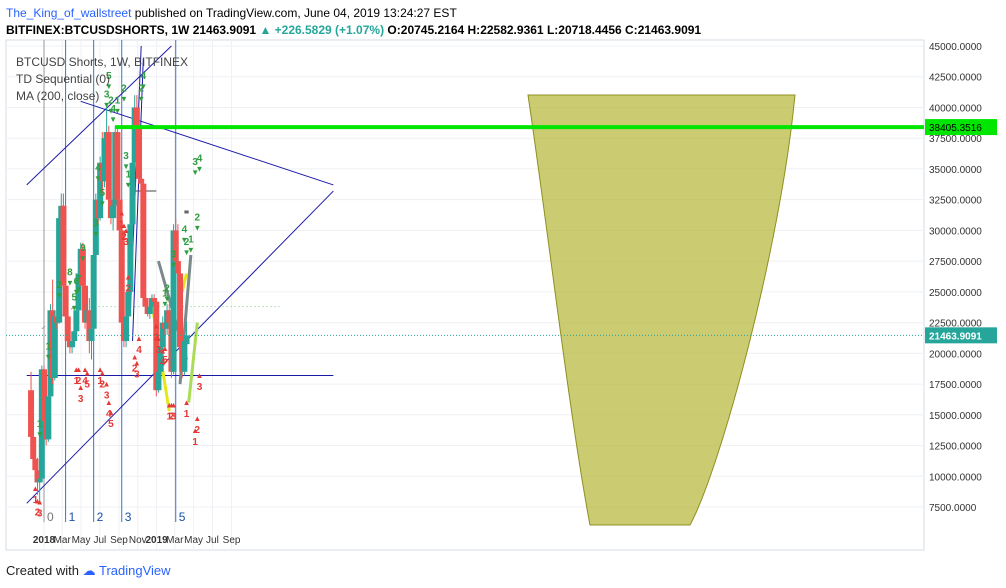 The image size is (1006, 588). What do you see at coordinates (955, 231) in the screenshot?
I see `y-tick-label: 30000.0000` at bounding box center [955, 231].